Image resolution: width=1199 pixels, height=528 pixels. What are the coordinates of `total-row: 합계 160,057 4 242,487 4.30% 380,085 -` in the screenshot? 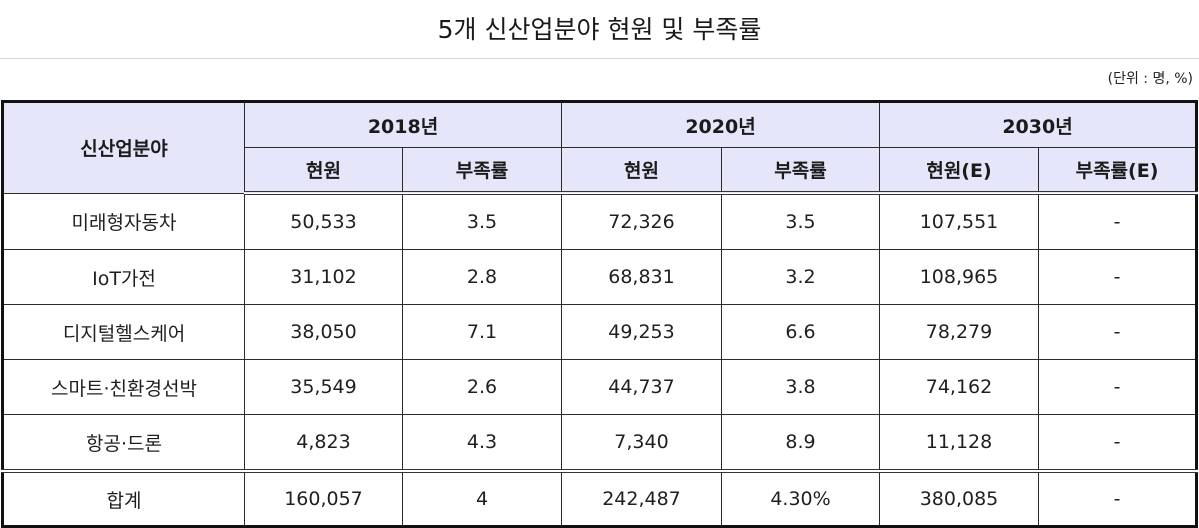 It's located at (599, 498).